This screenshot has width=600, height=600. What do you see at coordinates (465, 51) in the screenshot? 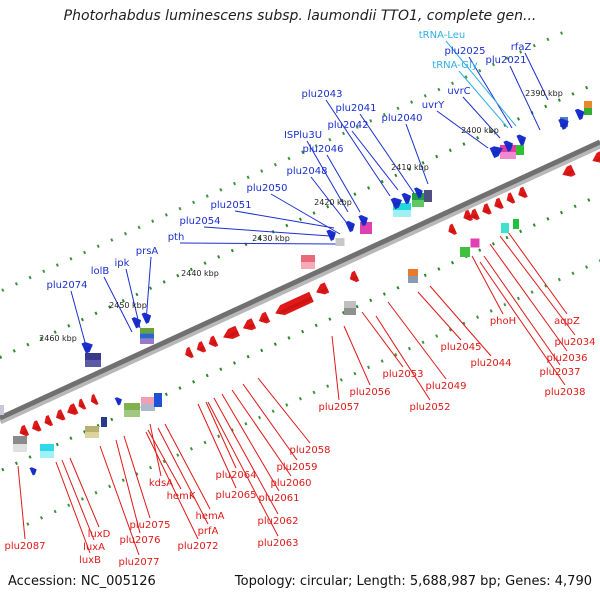
I see `gene-label-upper: plu2025` at bounding box center [465, 51].